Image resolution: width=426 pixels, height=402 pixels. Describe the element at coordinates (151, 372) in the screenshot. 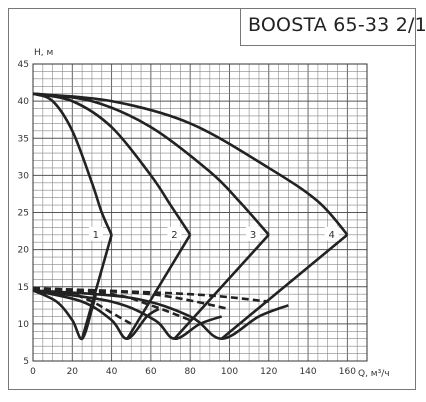

I see `x-tick-label: 60` at that location.